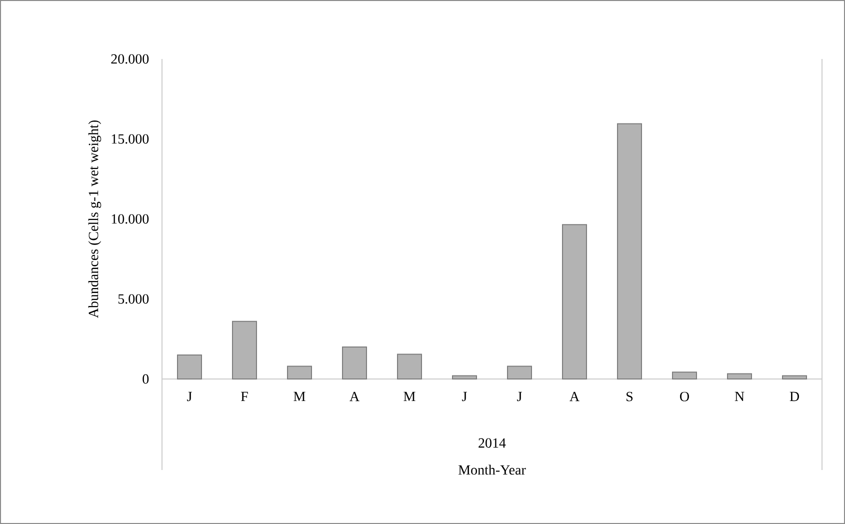  Describe the element at coordinates (133, 299) in the screenshot. I see `y-tick-label: 5.000` at that location.